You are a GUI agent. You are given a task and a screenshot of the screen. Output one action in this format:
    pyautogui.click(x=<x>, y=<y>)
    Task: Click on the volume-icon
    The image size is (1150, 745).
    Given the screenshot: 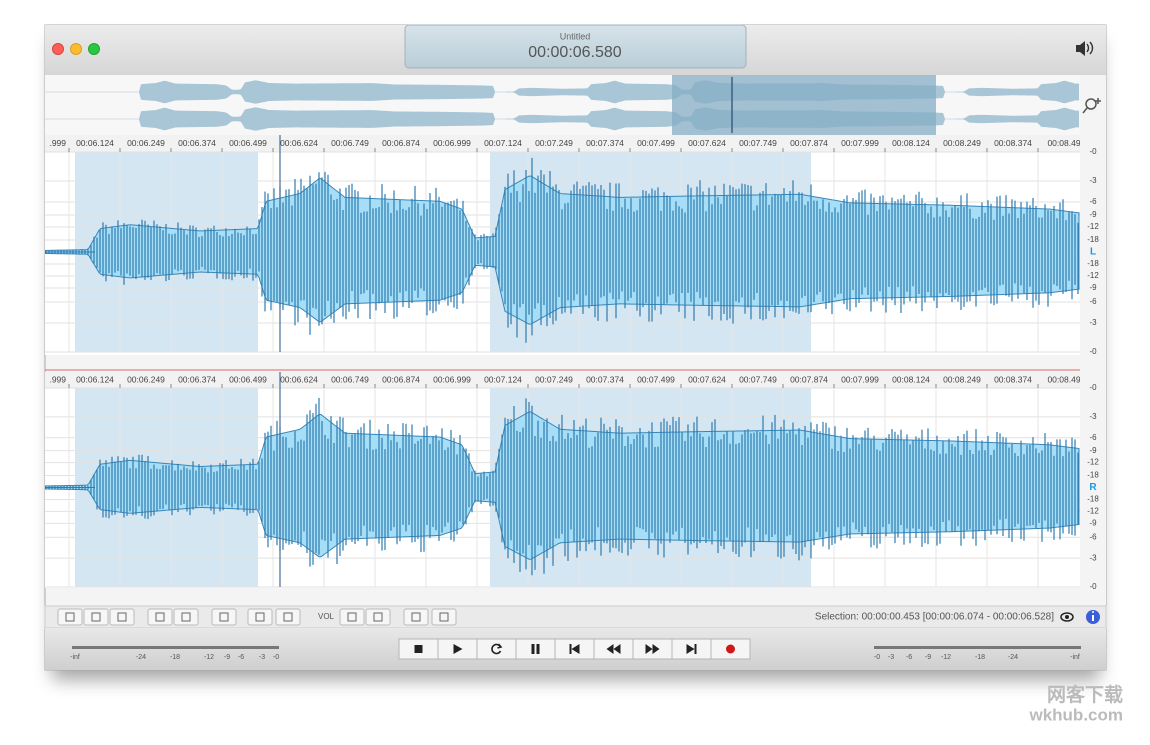 What is the action you would take?
    pyautogui.click(x=1085, y=48)
    